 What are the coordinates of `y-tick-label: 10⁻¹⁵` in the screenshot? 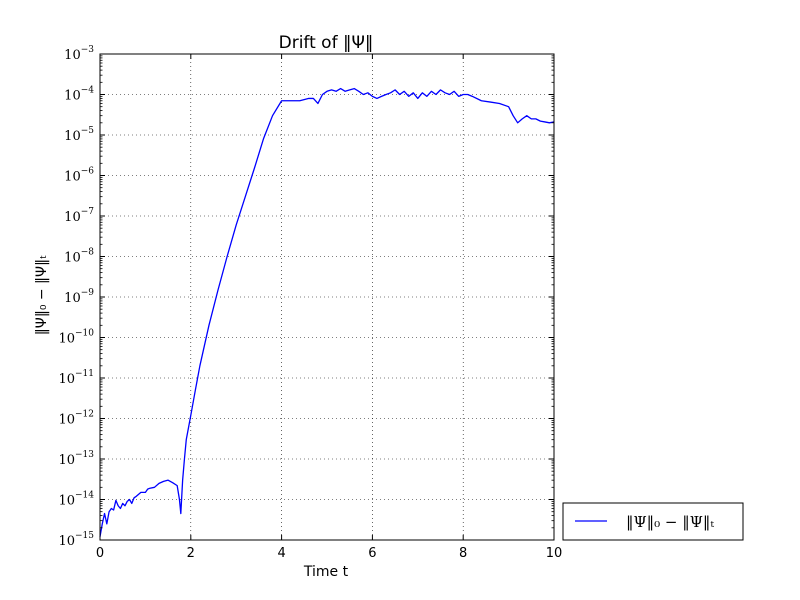 It's located at (76, 540).